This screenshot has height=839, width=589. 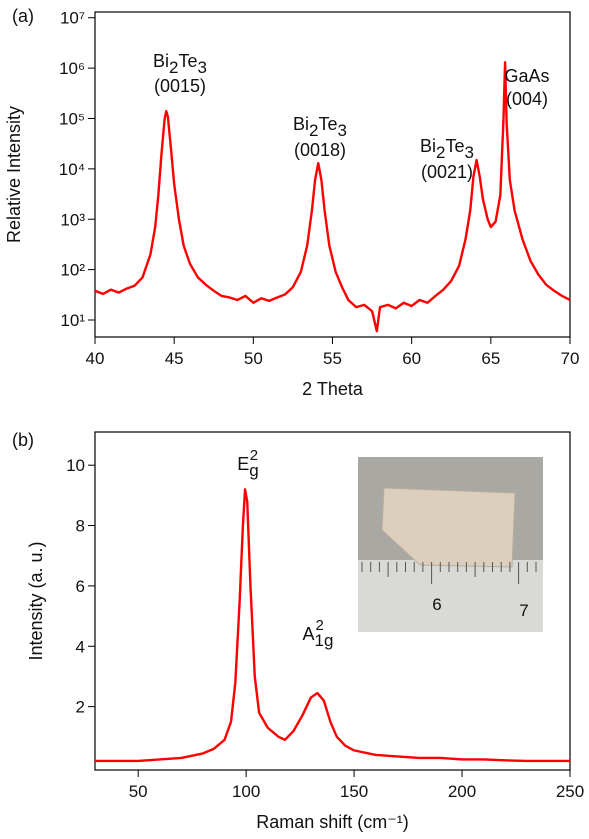 I want to click on annotation-part: E, so click(x=243, y=464).